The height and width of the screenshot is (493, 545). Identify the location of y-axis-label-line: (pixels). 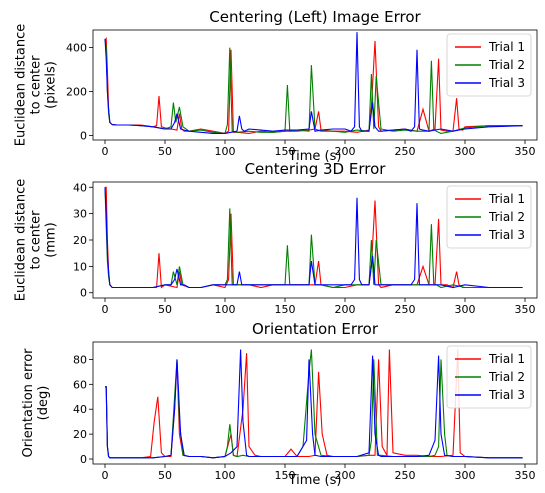
(51, 85).